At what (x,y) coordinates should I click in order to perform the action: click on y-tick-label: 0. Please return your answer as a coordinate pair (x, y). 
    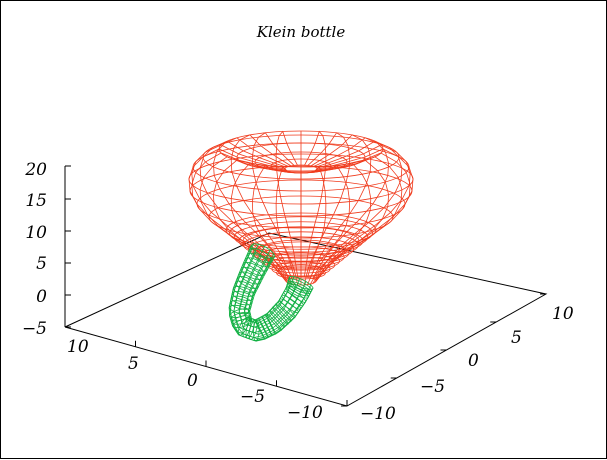
    Looking at the image, I should click on (473, 361).